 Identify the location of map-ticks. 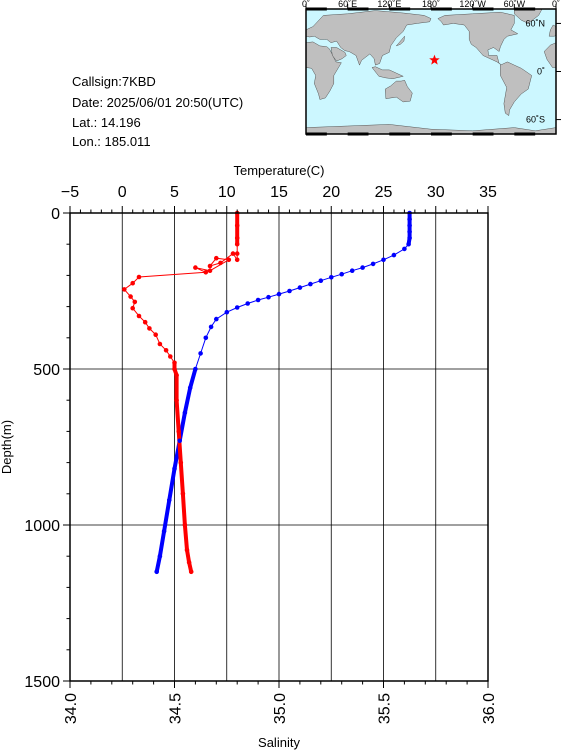
(433, 70).